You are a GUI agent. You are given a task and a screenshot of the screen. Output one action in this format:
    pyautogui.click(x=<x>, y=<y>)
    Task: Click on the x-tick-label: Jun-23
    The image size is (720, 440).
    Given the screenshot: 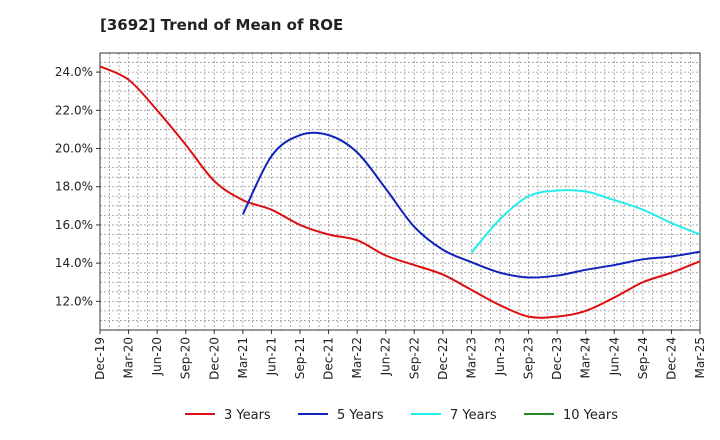 What is the action you would take?
    pyautogui.click(x=500, y=356)
    